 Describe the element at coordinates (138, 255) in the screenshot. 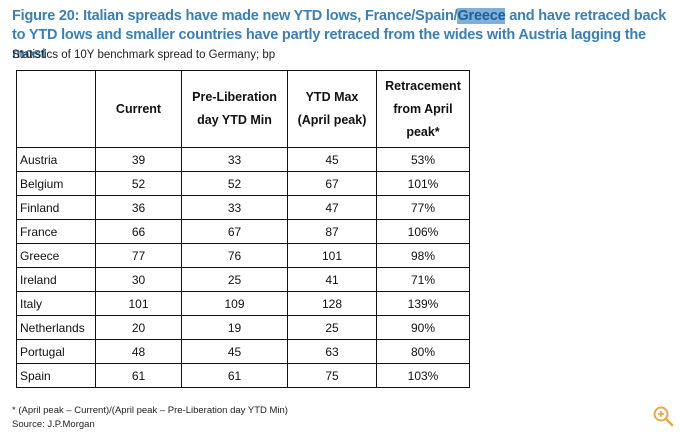

I see `value-cell: 77` at that location.